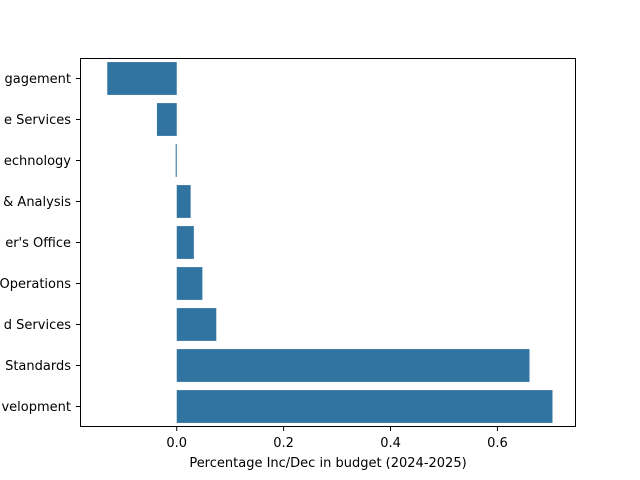  I want to click on y-tick-label: Standards, so click(38, 366).